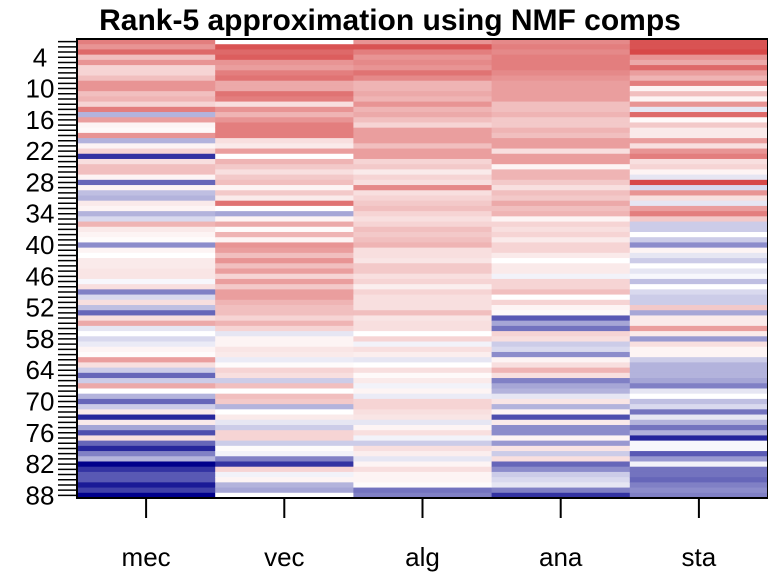  I want to click on y-tick-label: 70, so click(40, 402).